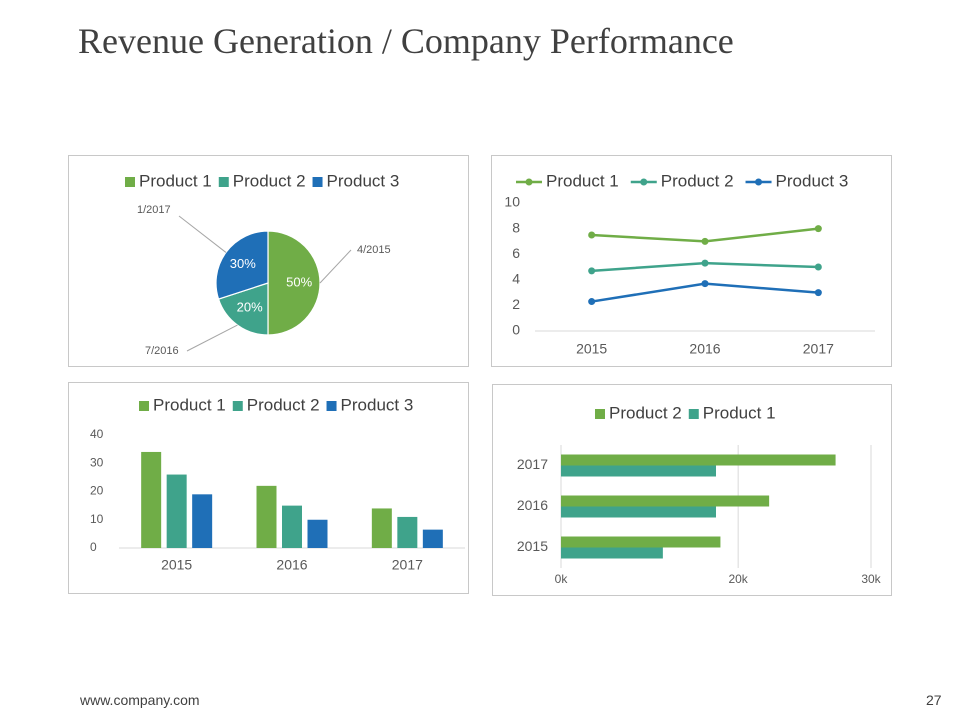 This screenshot has height=720, width=960. I want to click on x-tick-label: 0k, so click(562, 579).